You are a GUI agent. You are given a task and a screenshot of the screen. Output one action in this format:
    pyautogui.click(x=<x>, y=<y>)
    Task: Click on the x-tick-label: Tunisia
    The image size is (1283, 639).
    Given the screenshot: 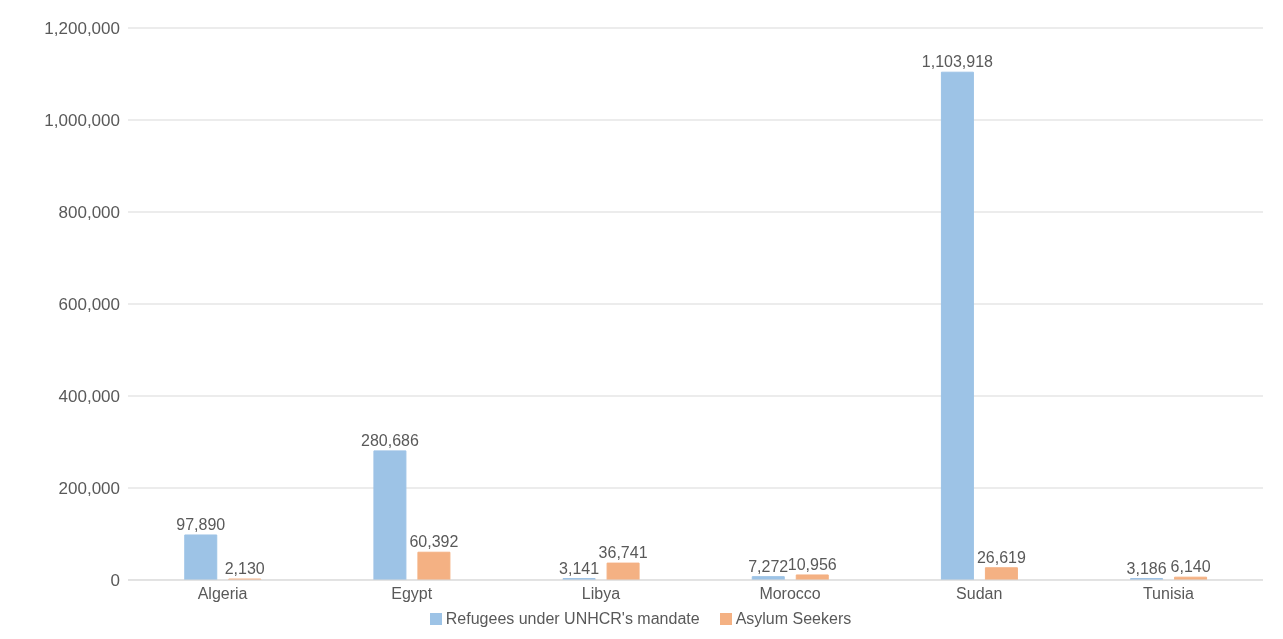 What is the action you would take?
    pyautogui.click(x=1168, y=594)
    